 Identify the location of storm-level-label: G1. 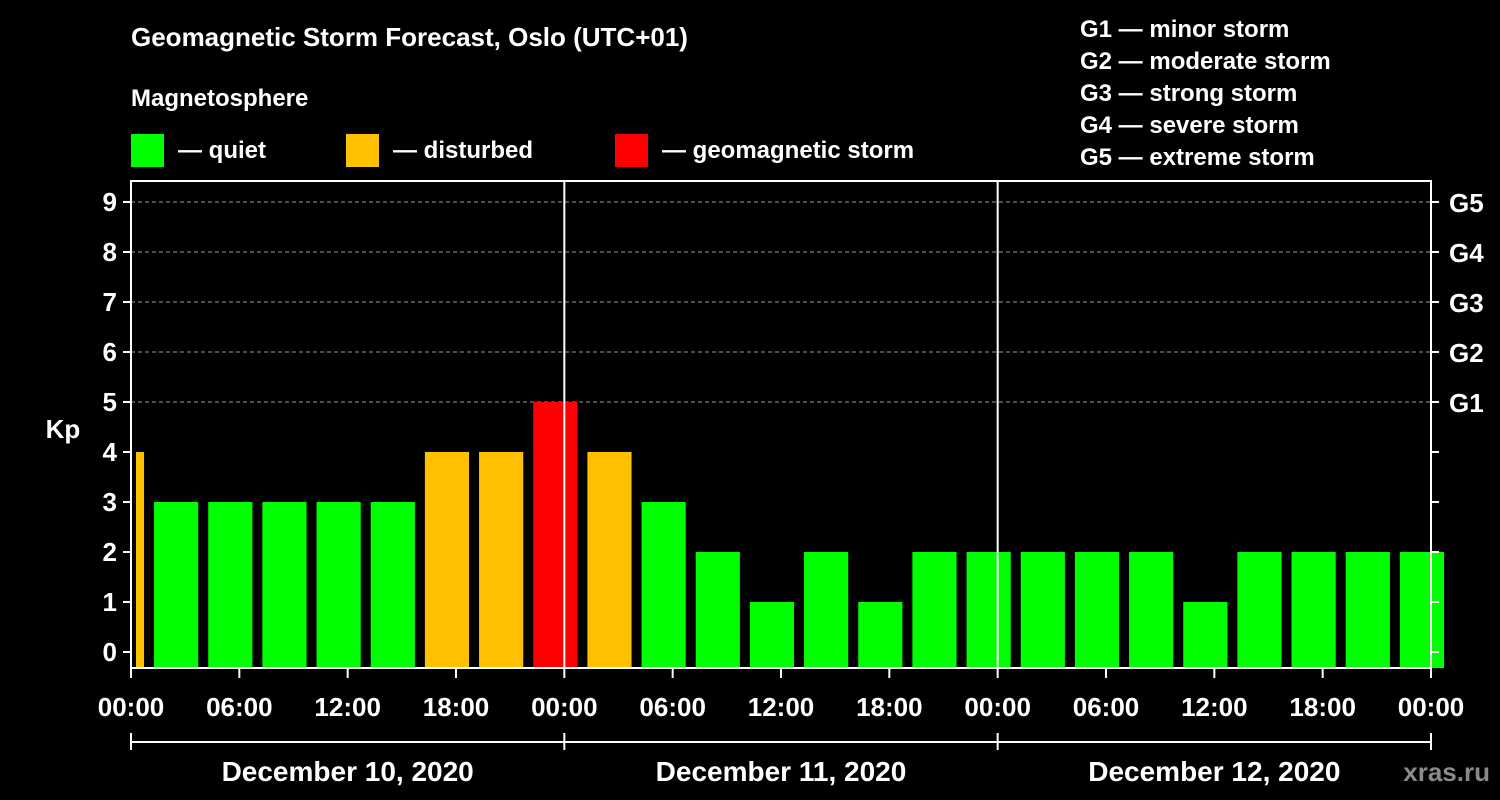
(1466, 403).